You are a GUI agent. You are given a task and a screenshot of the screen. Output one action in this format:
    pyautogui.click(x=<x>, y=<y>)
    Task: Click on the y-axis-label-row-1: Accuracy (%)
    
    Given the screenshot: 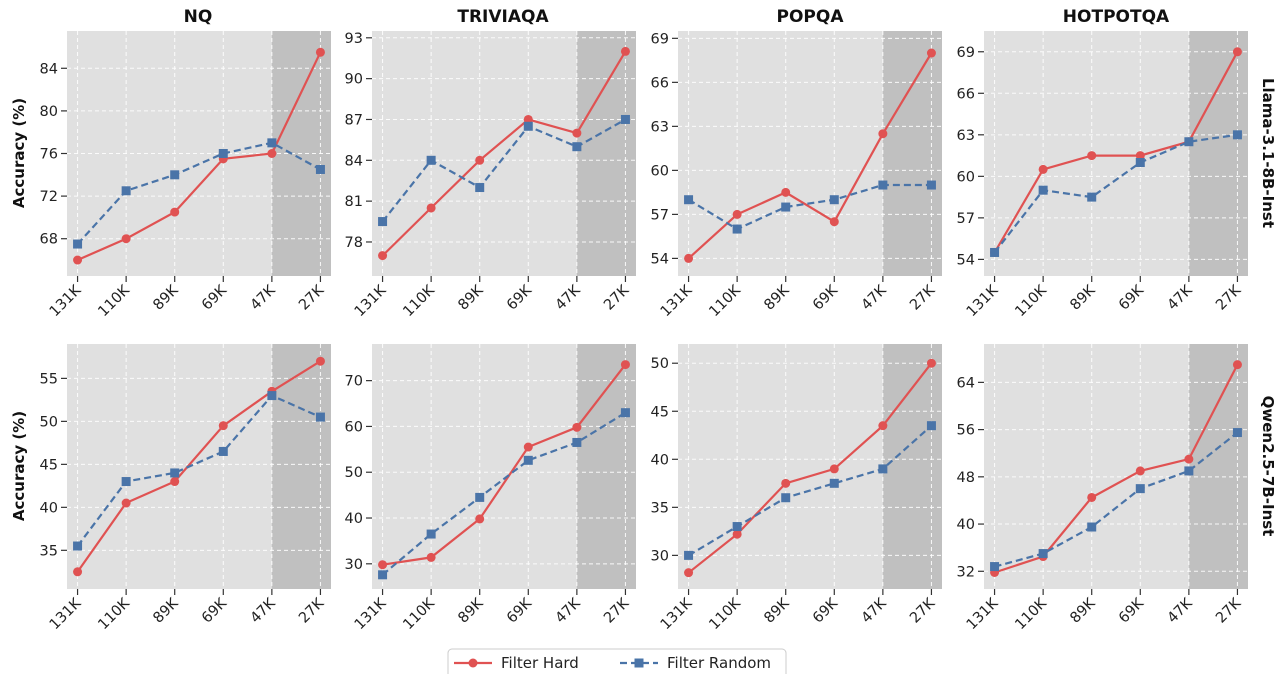 What is the action you would take?
    pyautogui.click(x=19, y=153)
    